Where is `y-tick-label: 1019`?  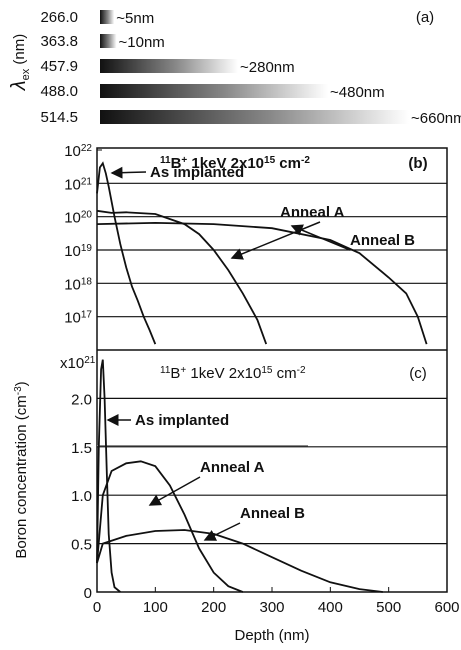 y-tick-label: 1019 is located at coordinates (78, 252).